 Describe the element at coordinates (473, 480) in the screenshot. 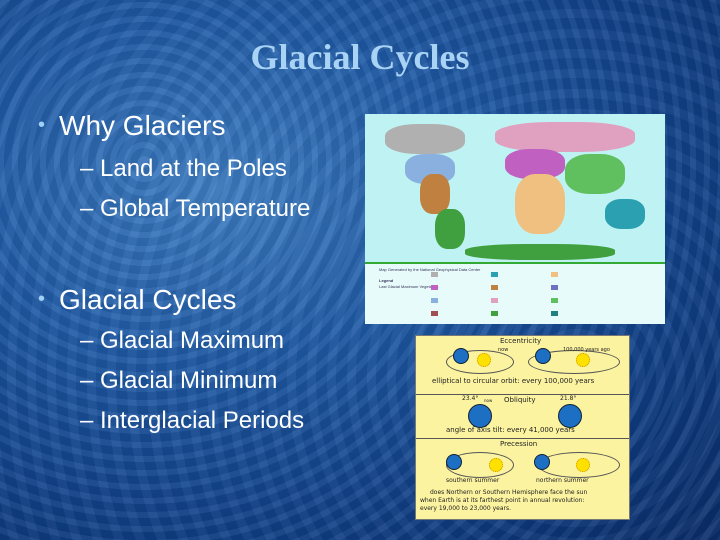

I see `label: southern summer` at that location.